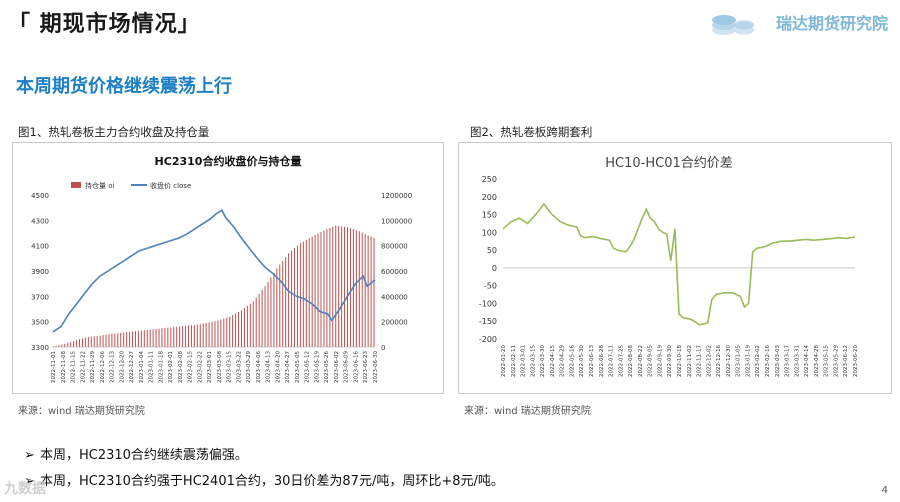 Image resolution: width=900 pixels, height=502 pixels. Describe the element at coordinates (100, 185) in the screenshot. I see `chart1-legend-oi: 持仓量 oi` at that location.